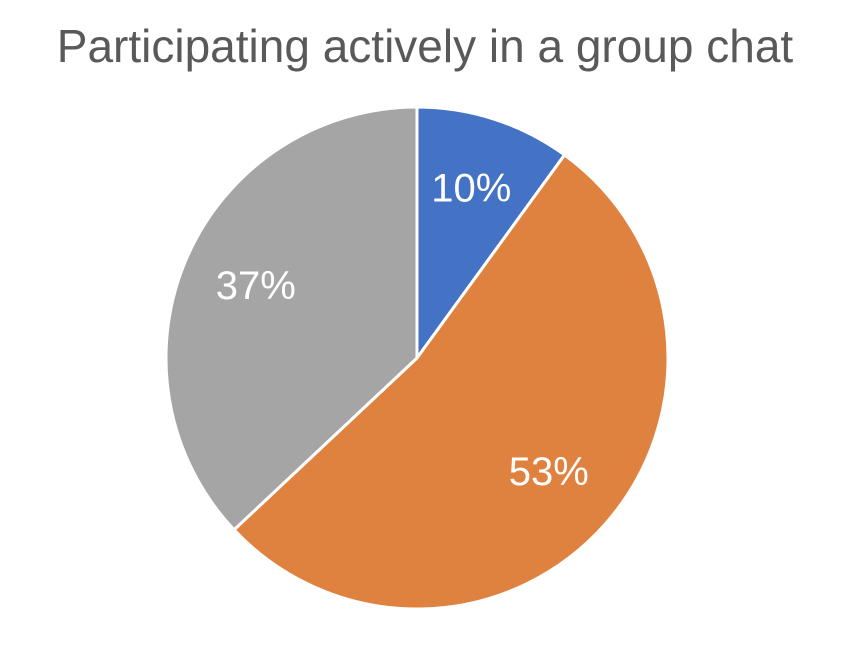 The image size is (850, 666). What do you see at coordinates (256, 286) in the screenshot?
I see `data-label: 37%` at bounding box center [256, 286].